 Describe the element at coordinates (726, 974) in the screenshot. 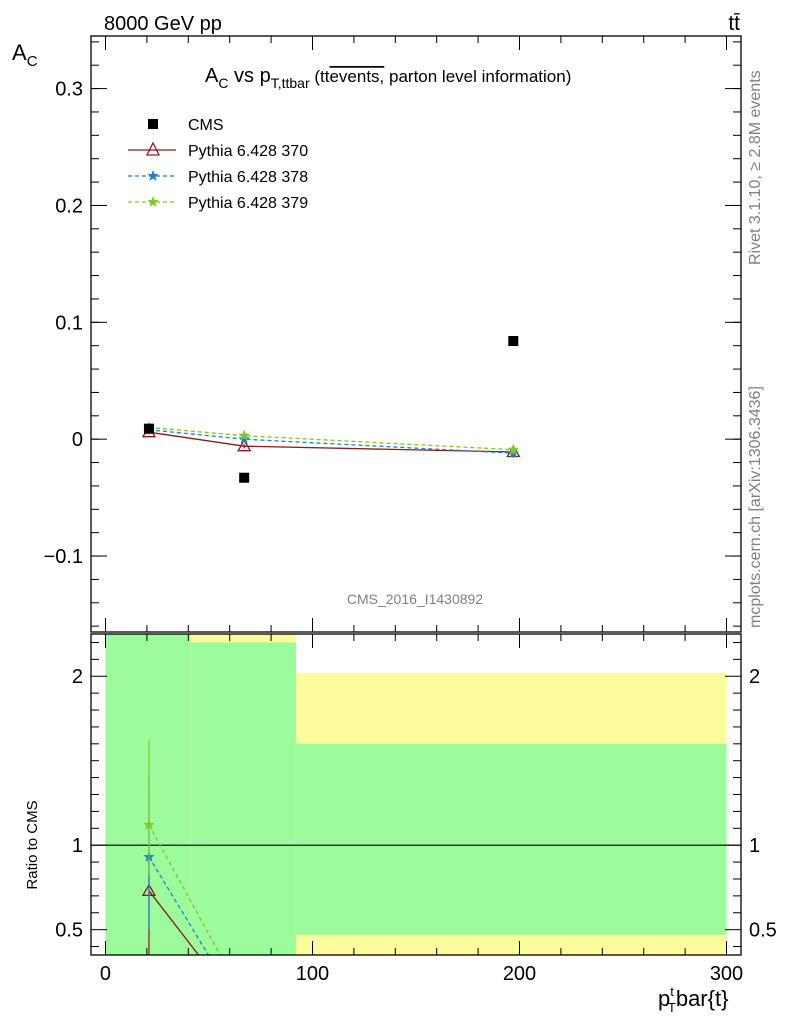

I see `ratio-xtick-label: 300` at that location.